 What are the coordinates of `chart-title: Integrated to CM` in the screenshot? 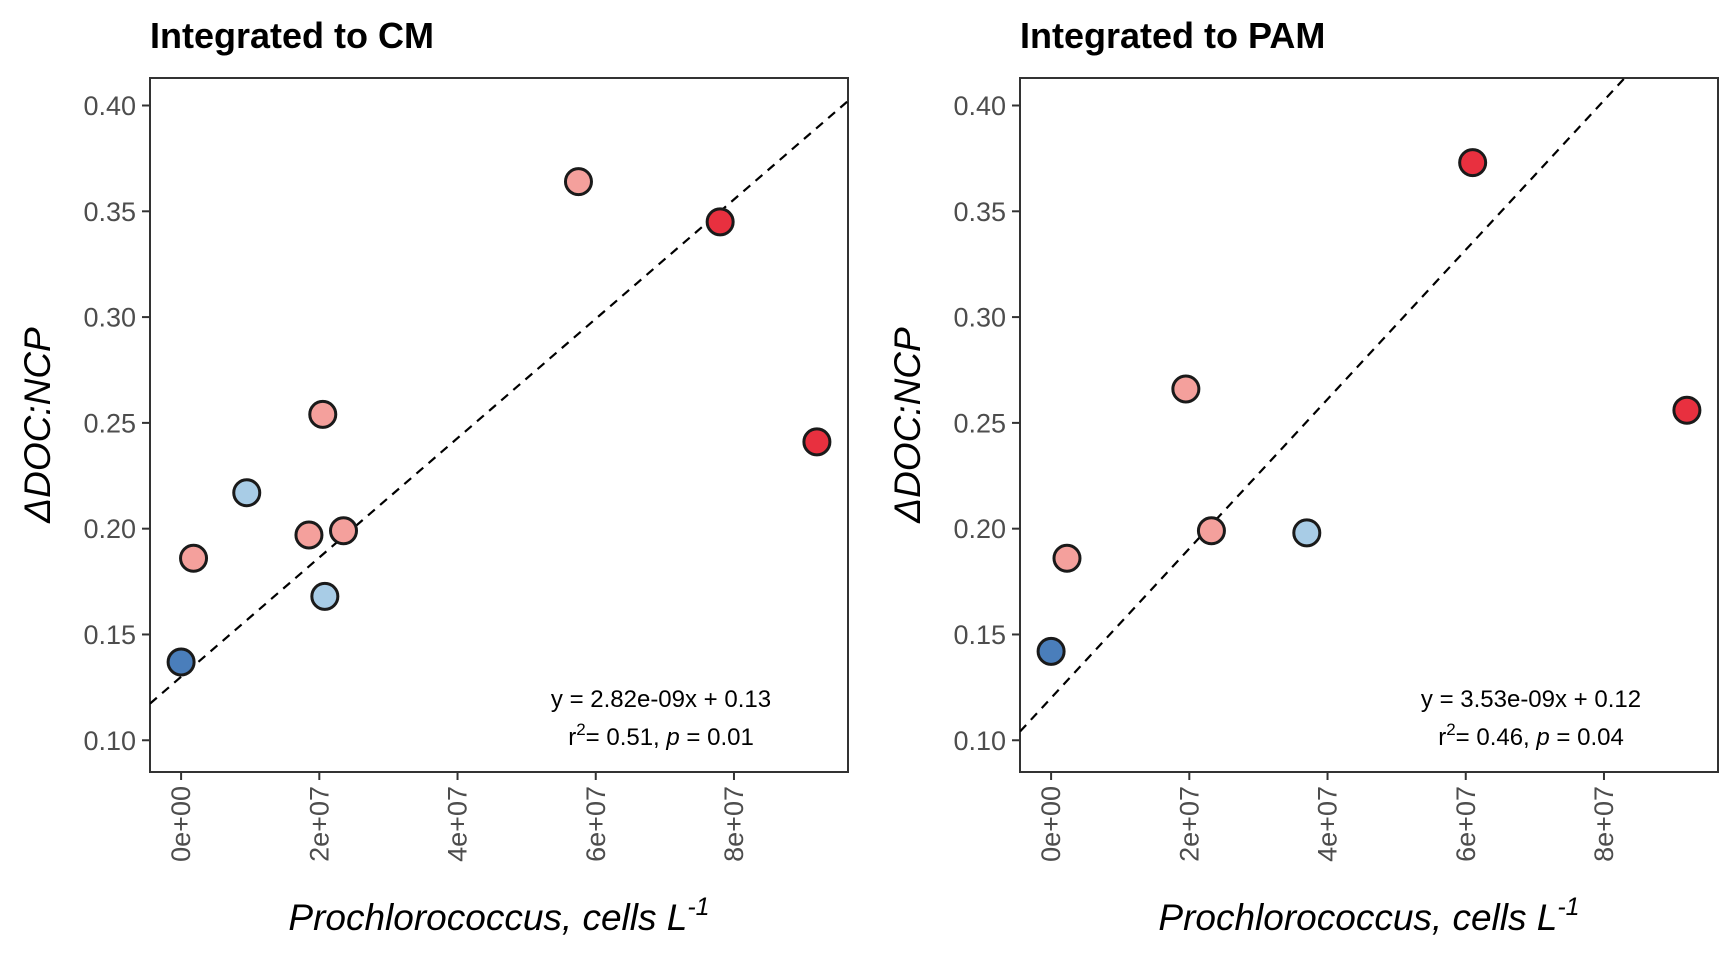 It's located at (292, 35).